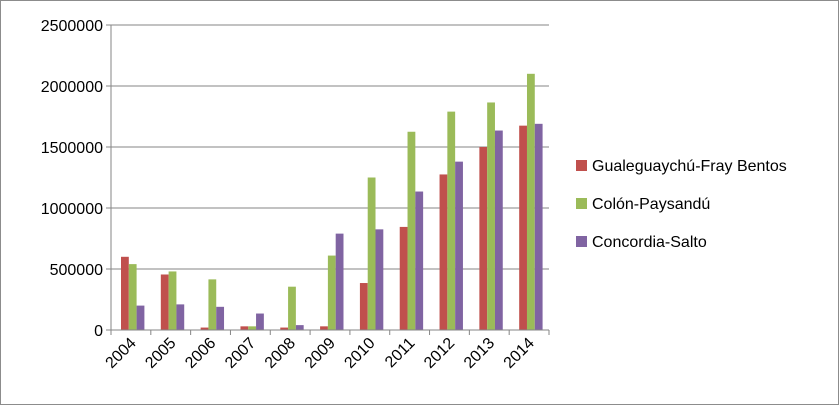  Describe the element at coordinates (240, 353) in the screenshot. I see `x-tick-label: 2007` at that location.